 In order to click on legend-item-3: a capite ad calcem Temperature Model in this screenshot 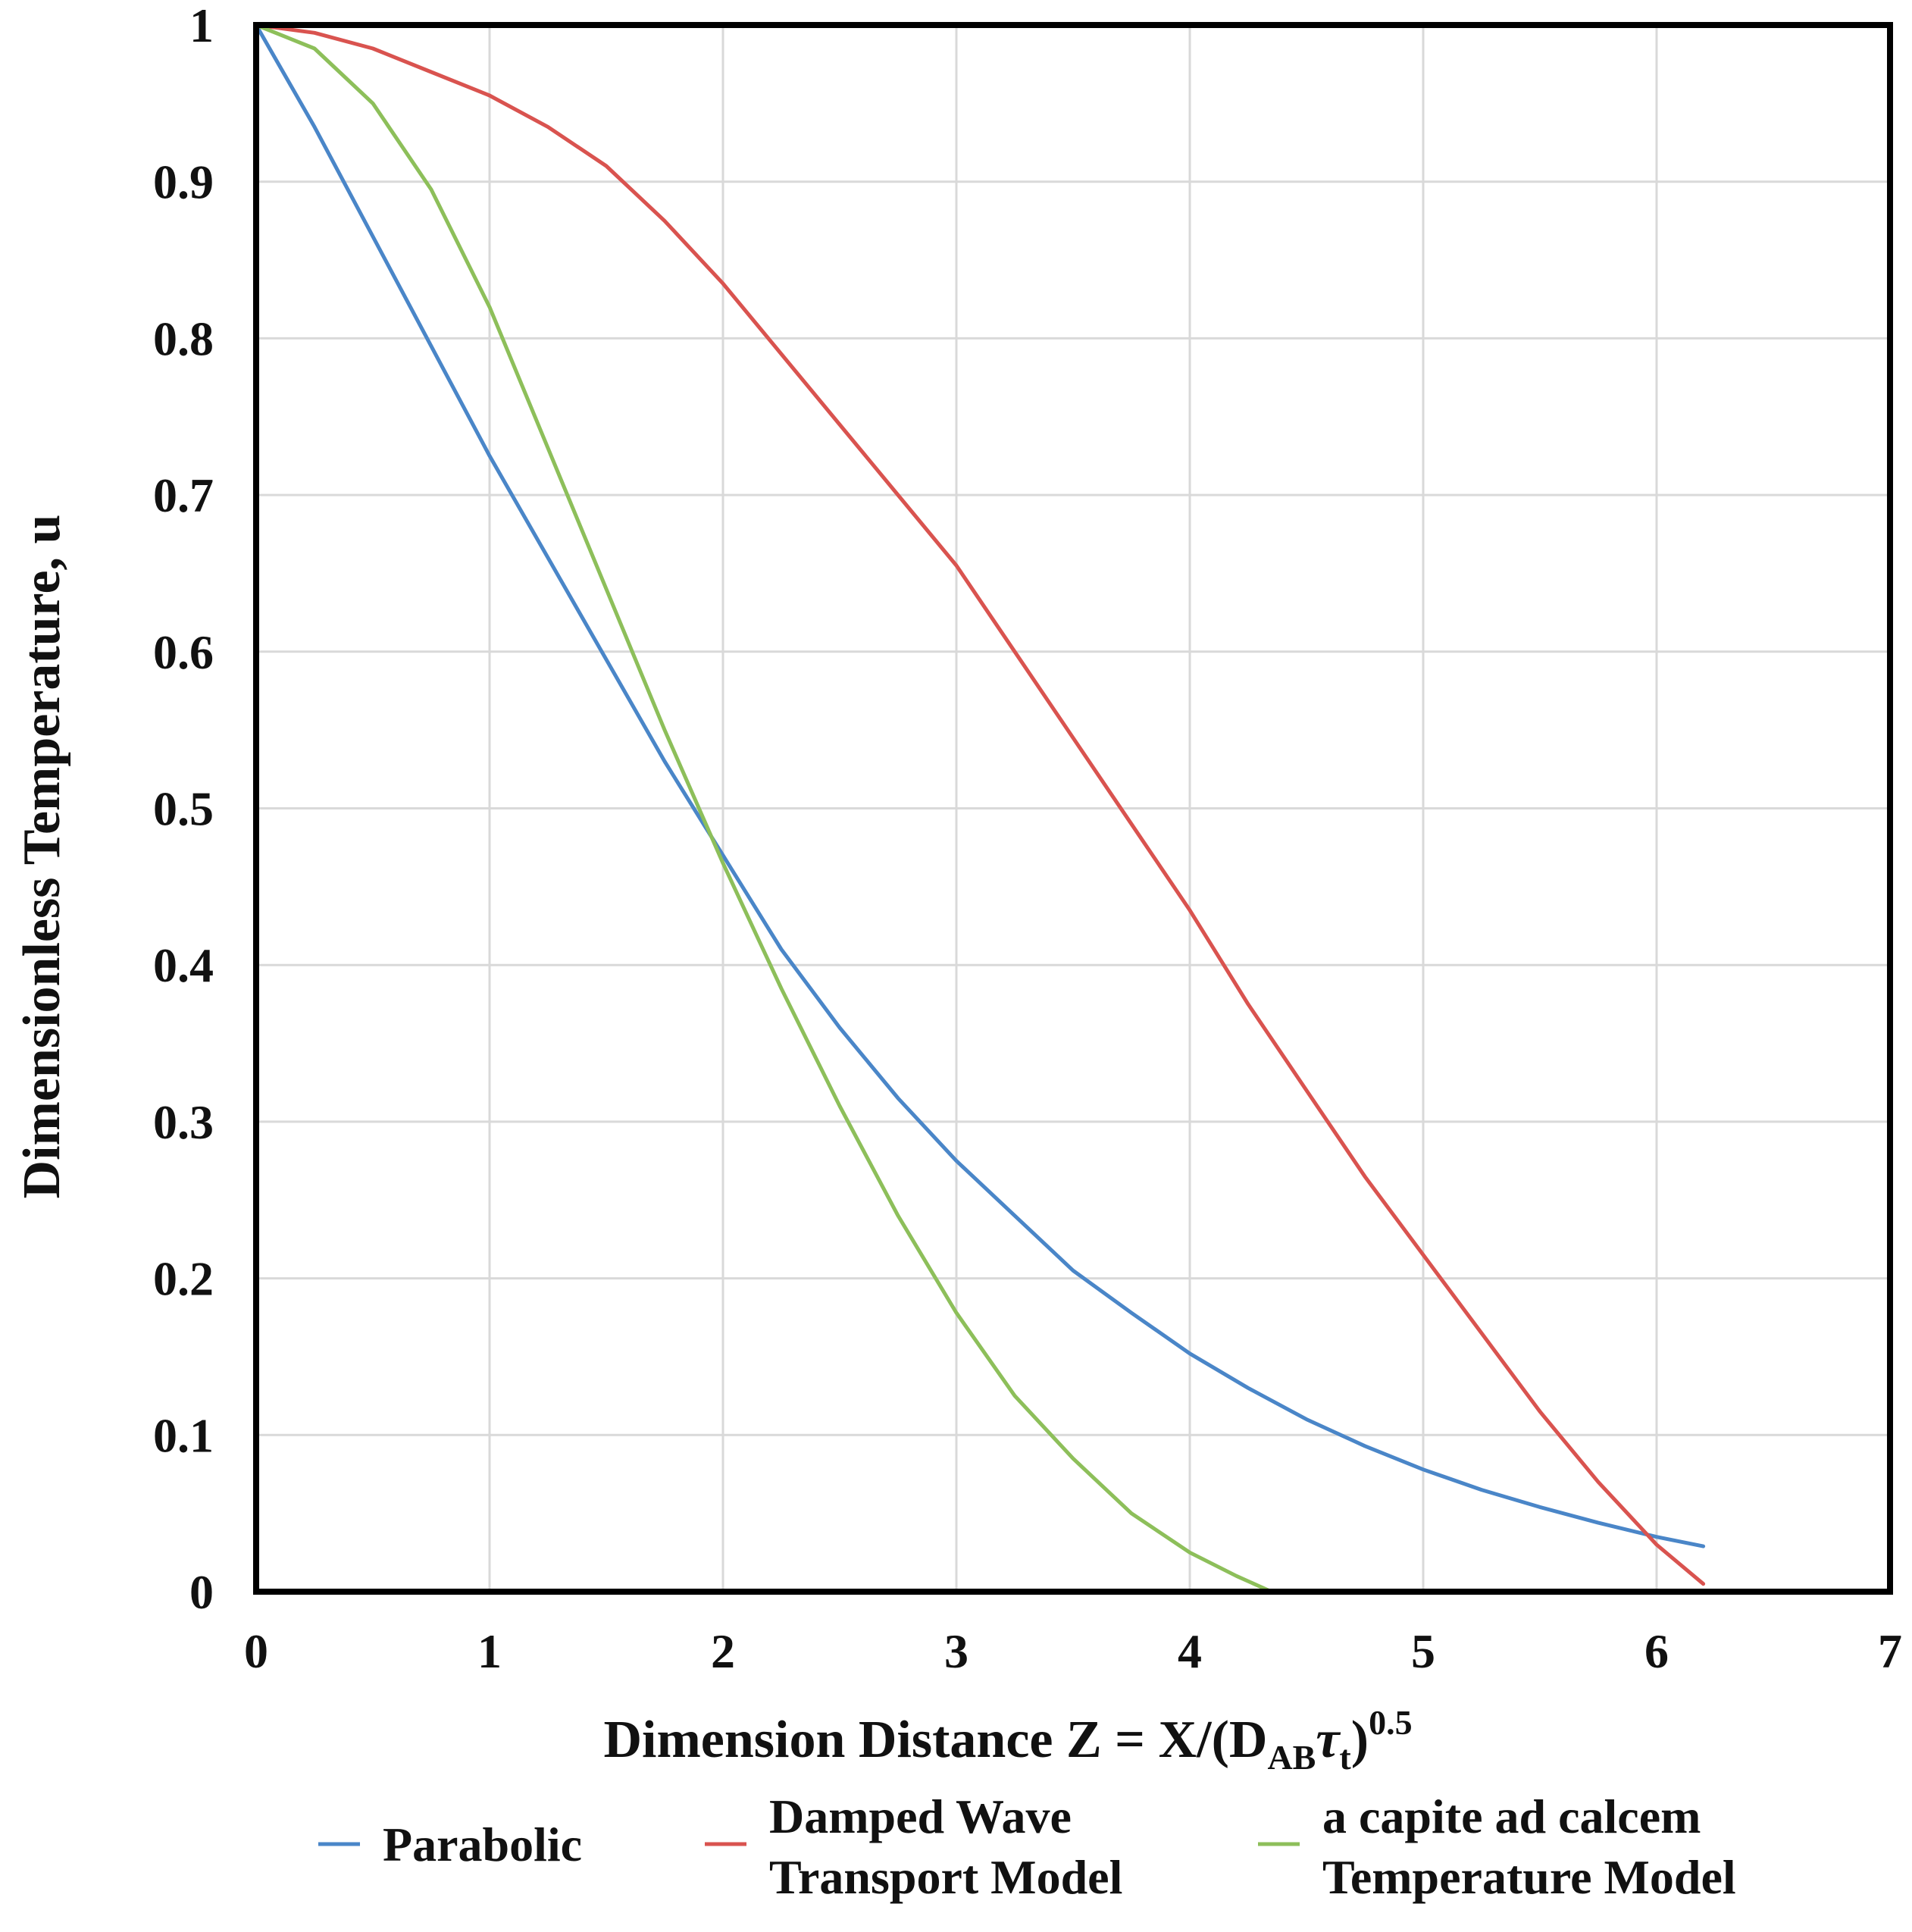, I will do `click(1497, 1847)`.